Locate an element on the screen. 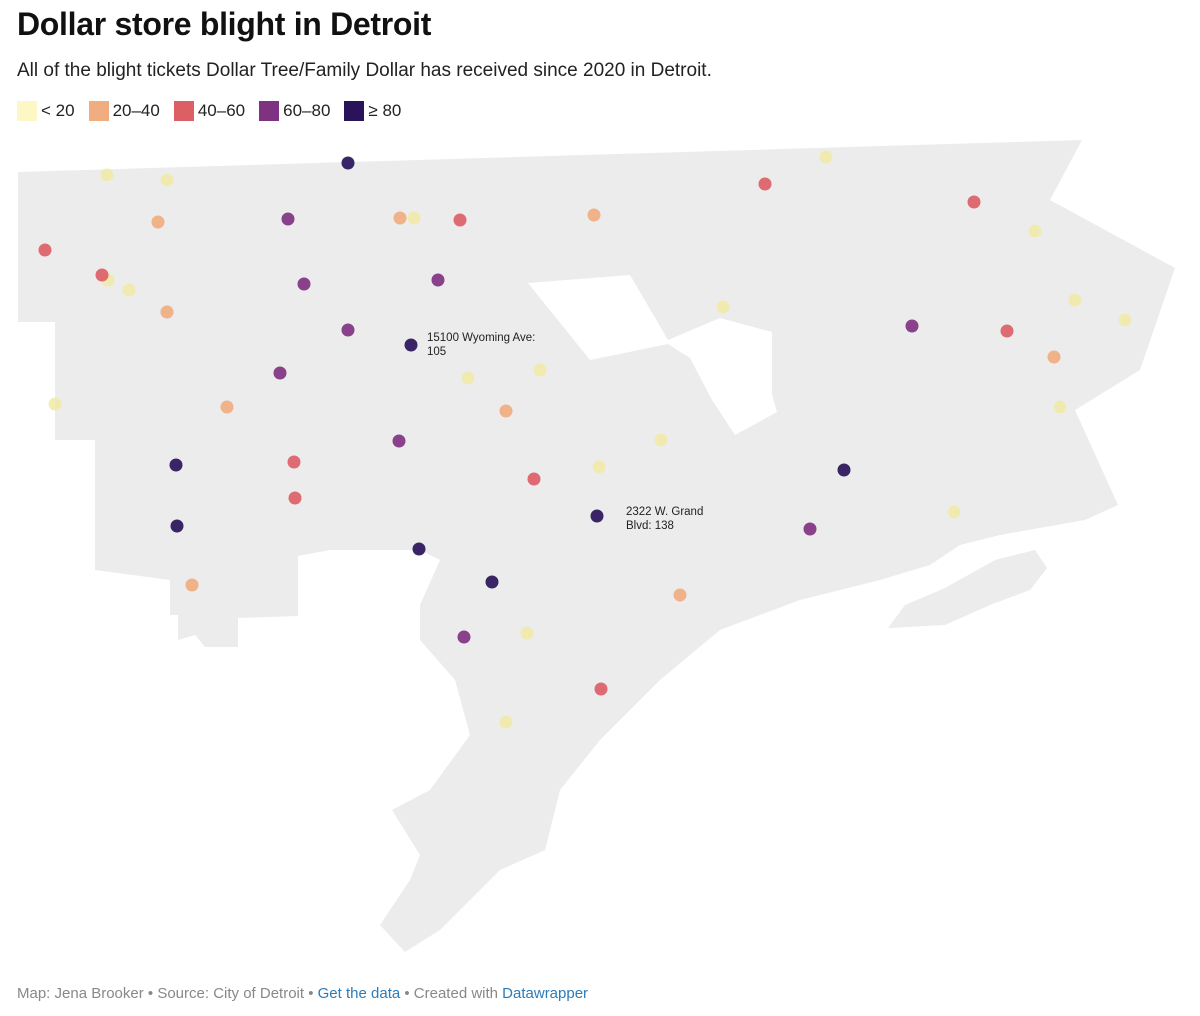  legend-item: ≥ 80 is located at coordinates (372, 111).